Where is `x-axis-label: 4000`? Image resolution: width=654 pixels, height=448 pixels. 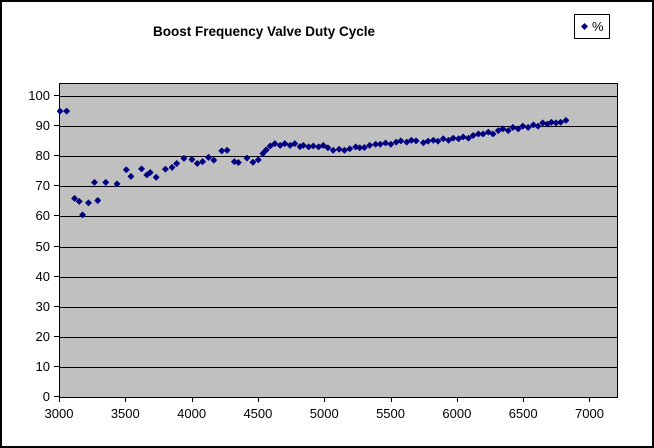
x-axis-label: 4000 is located at coordinates (192, 413).